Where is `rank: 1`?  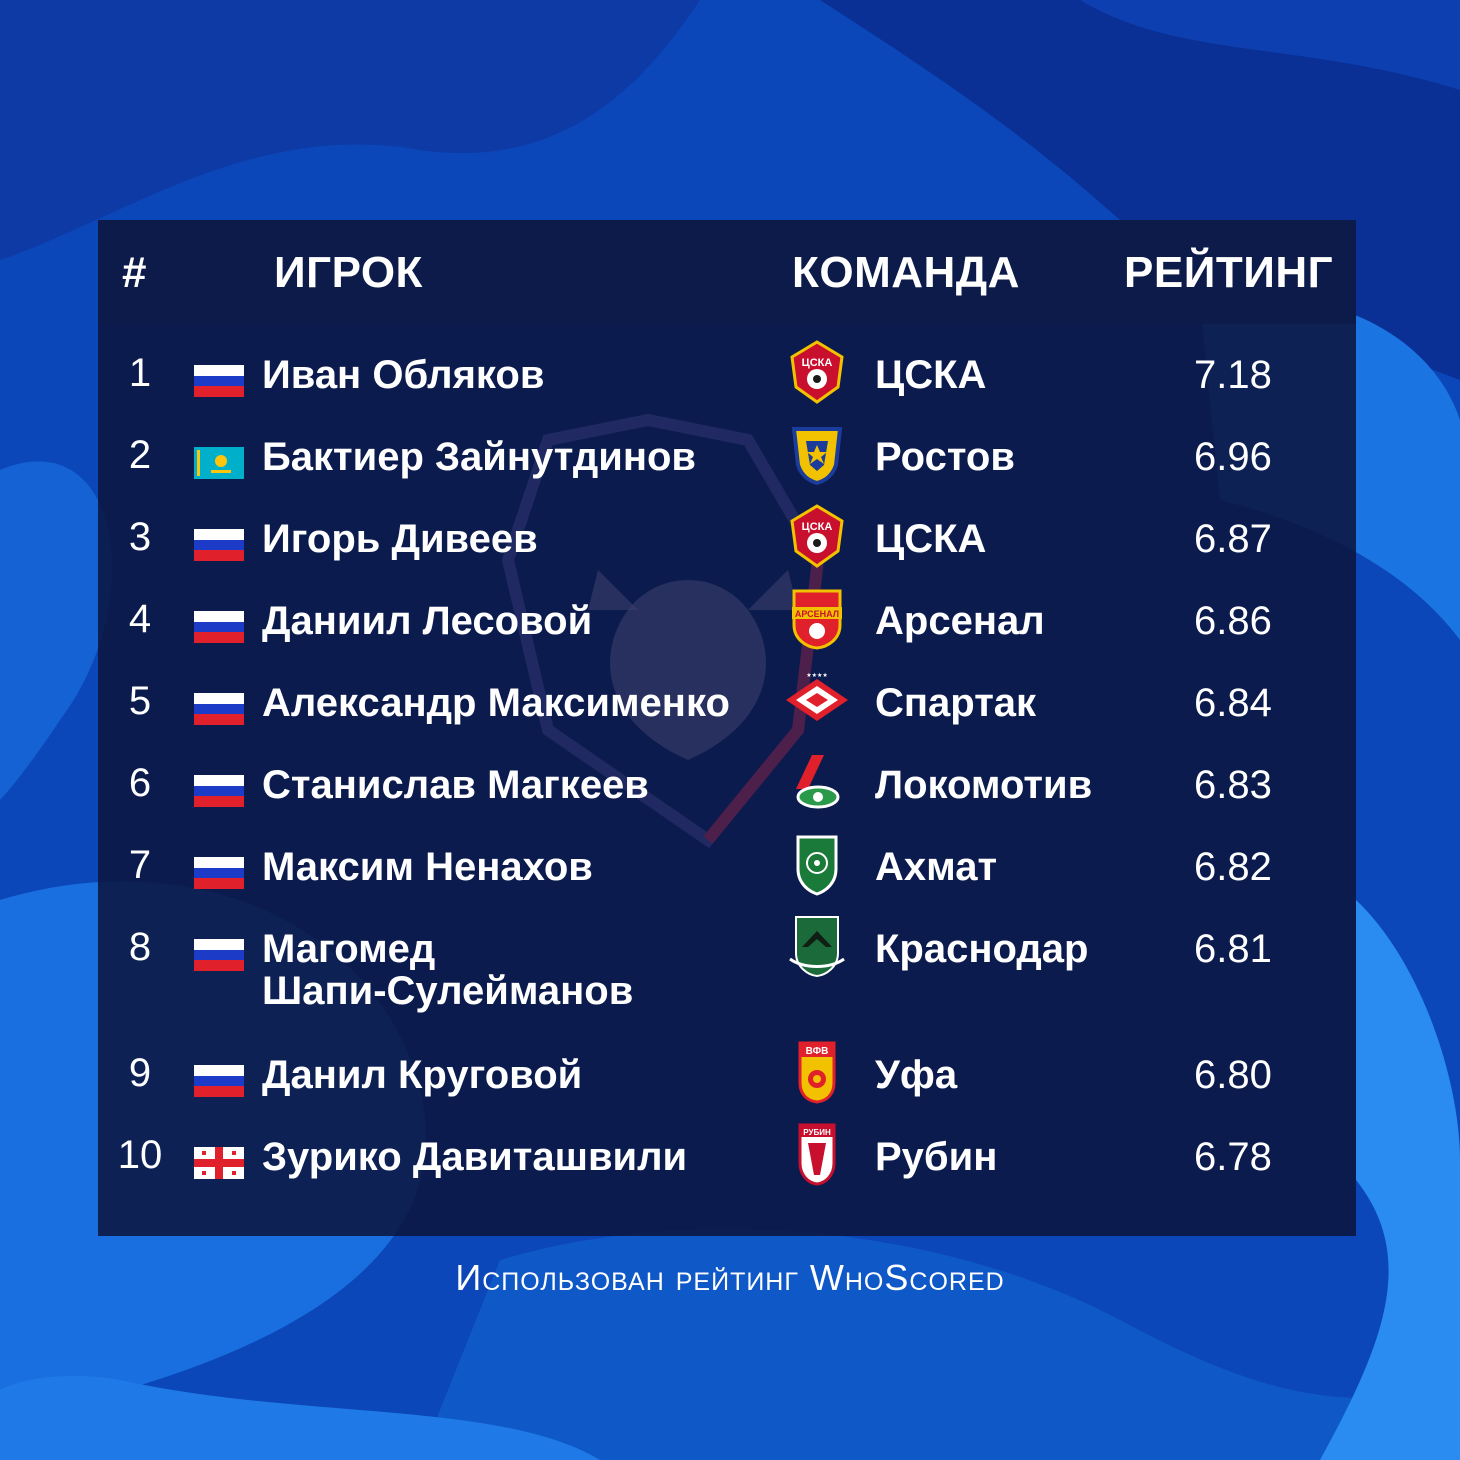
rank: 1 is located at coordinates (140, 373).